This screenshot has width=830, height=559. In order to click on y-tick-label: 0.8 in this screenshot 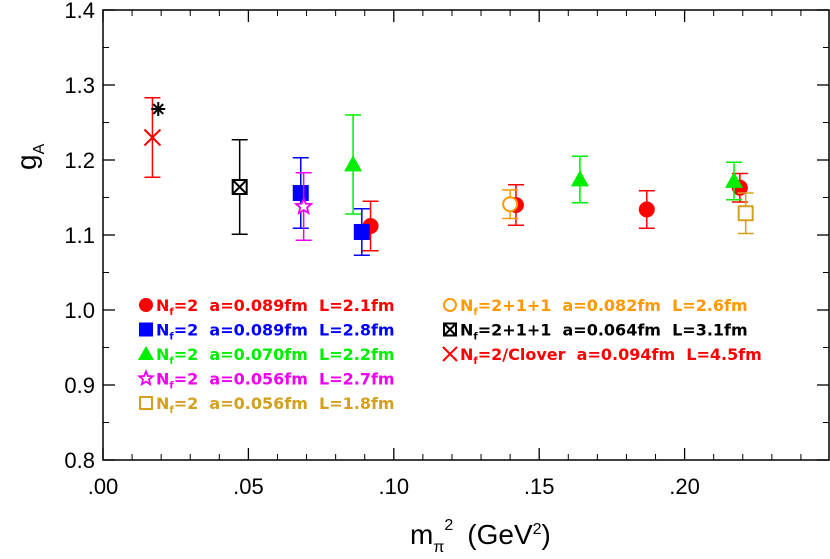, I will do `click(79, 460)`.